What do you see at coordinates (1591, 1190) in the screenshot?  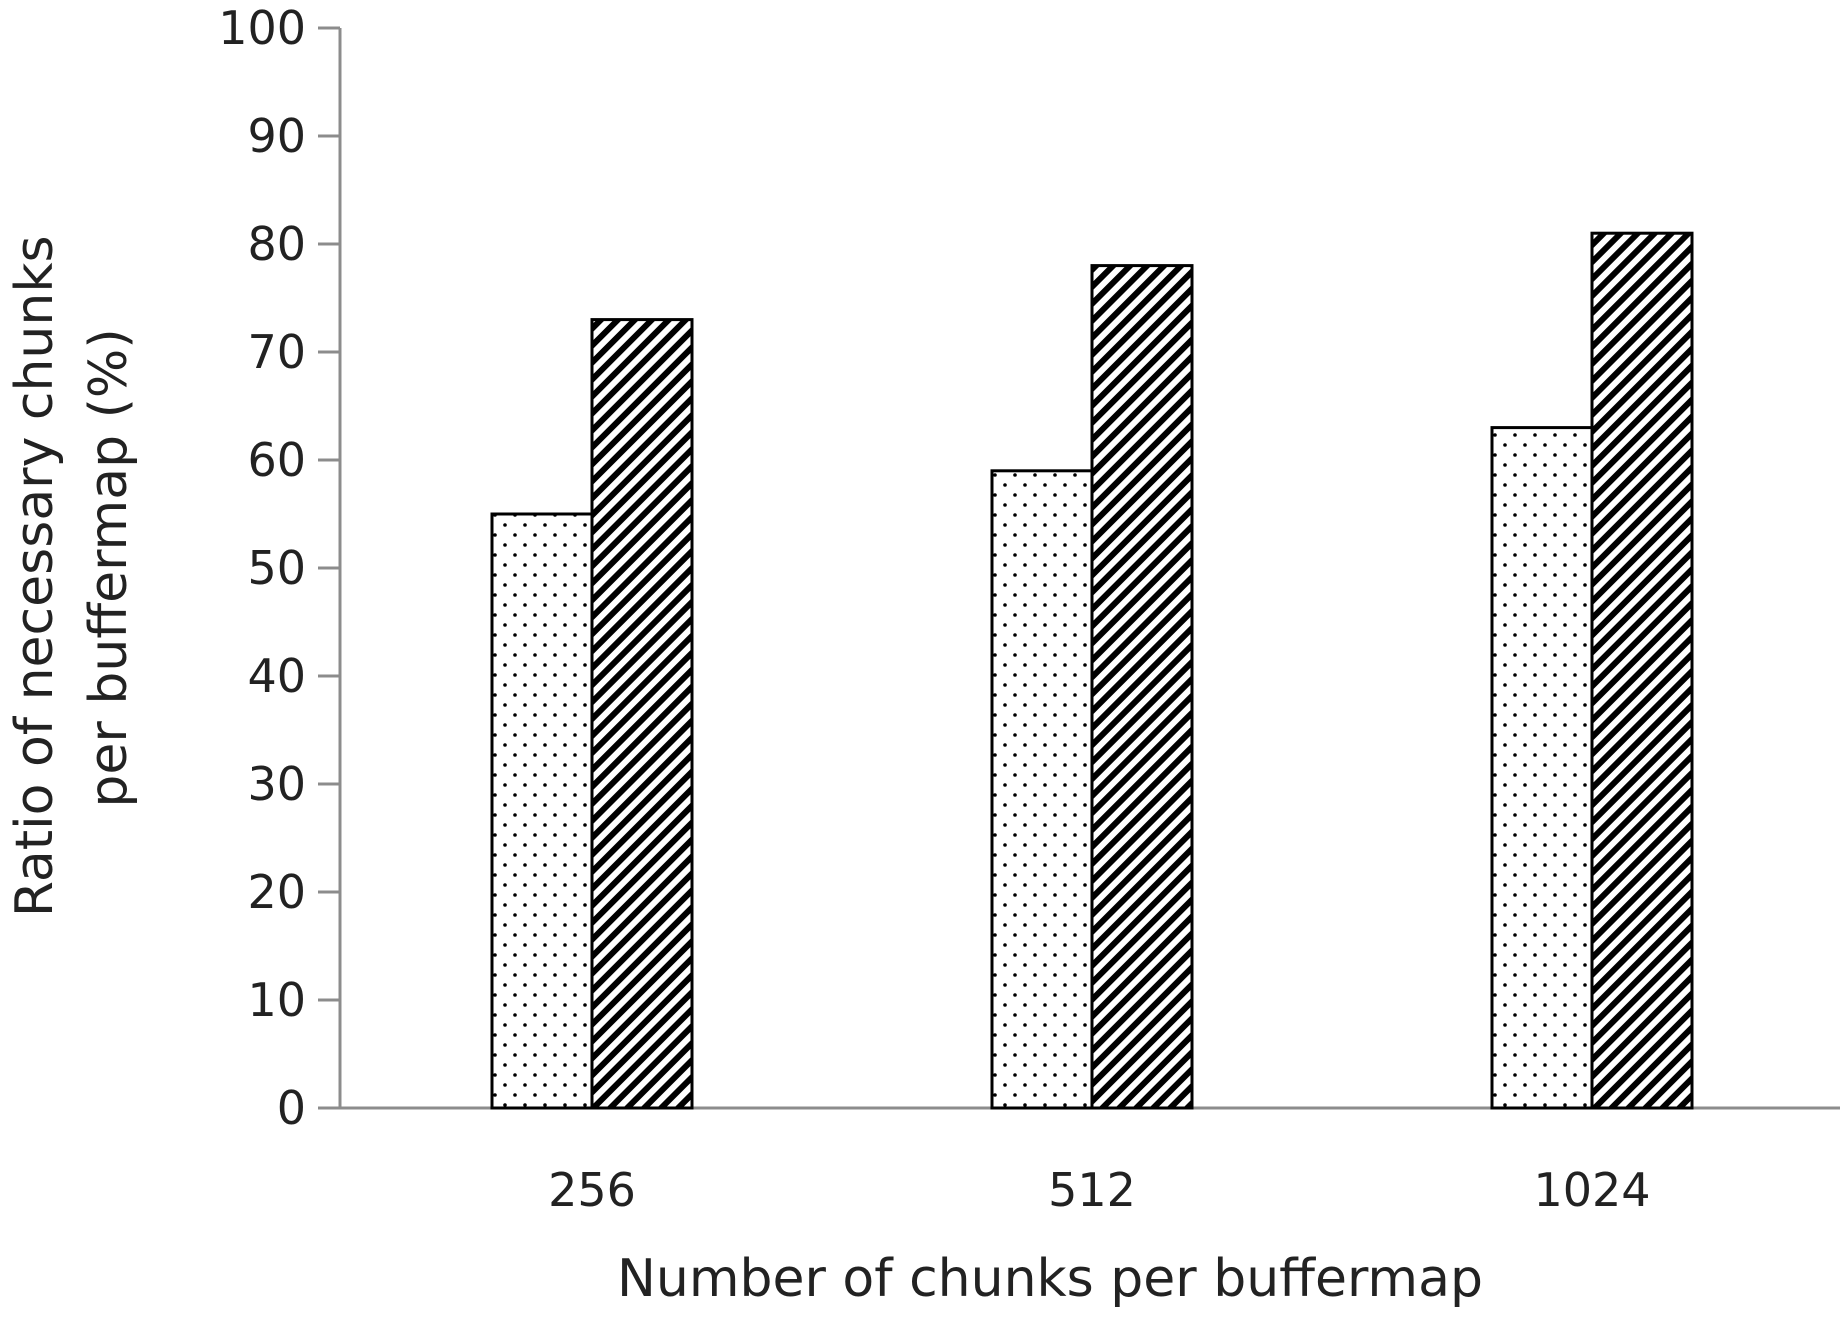 I see `x-tick-label: 1024` at bounding box center [1591, 1190].